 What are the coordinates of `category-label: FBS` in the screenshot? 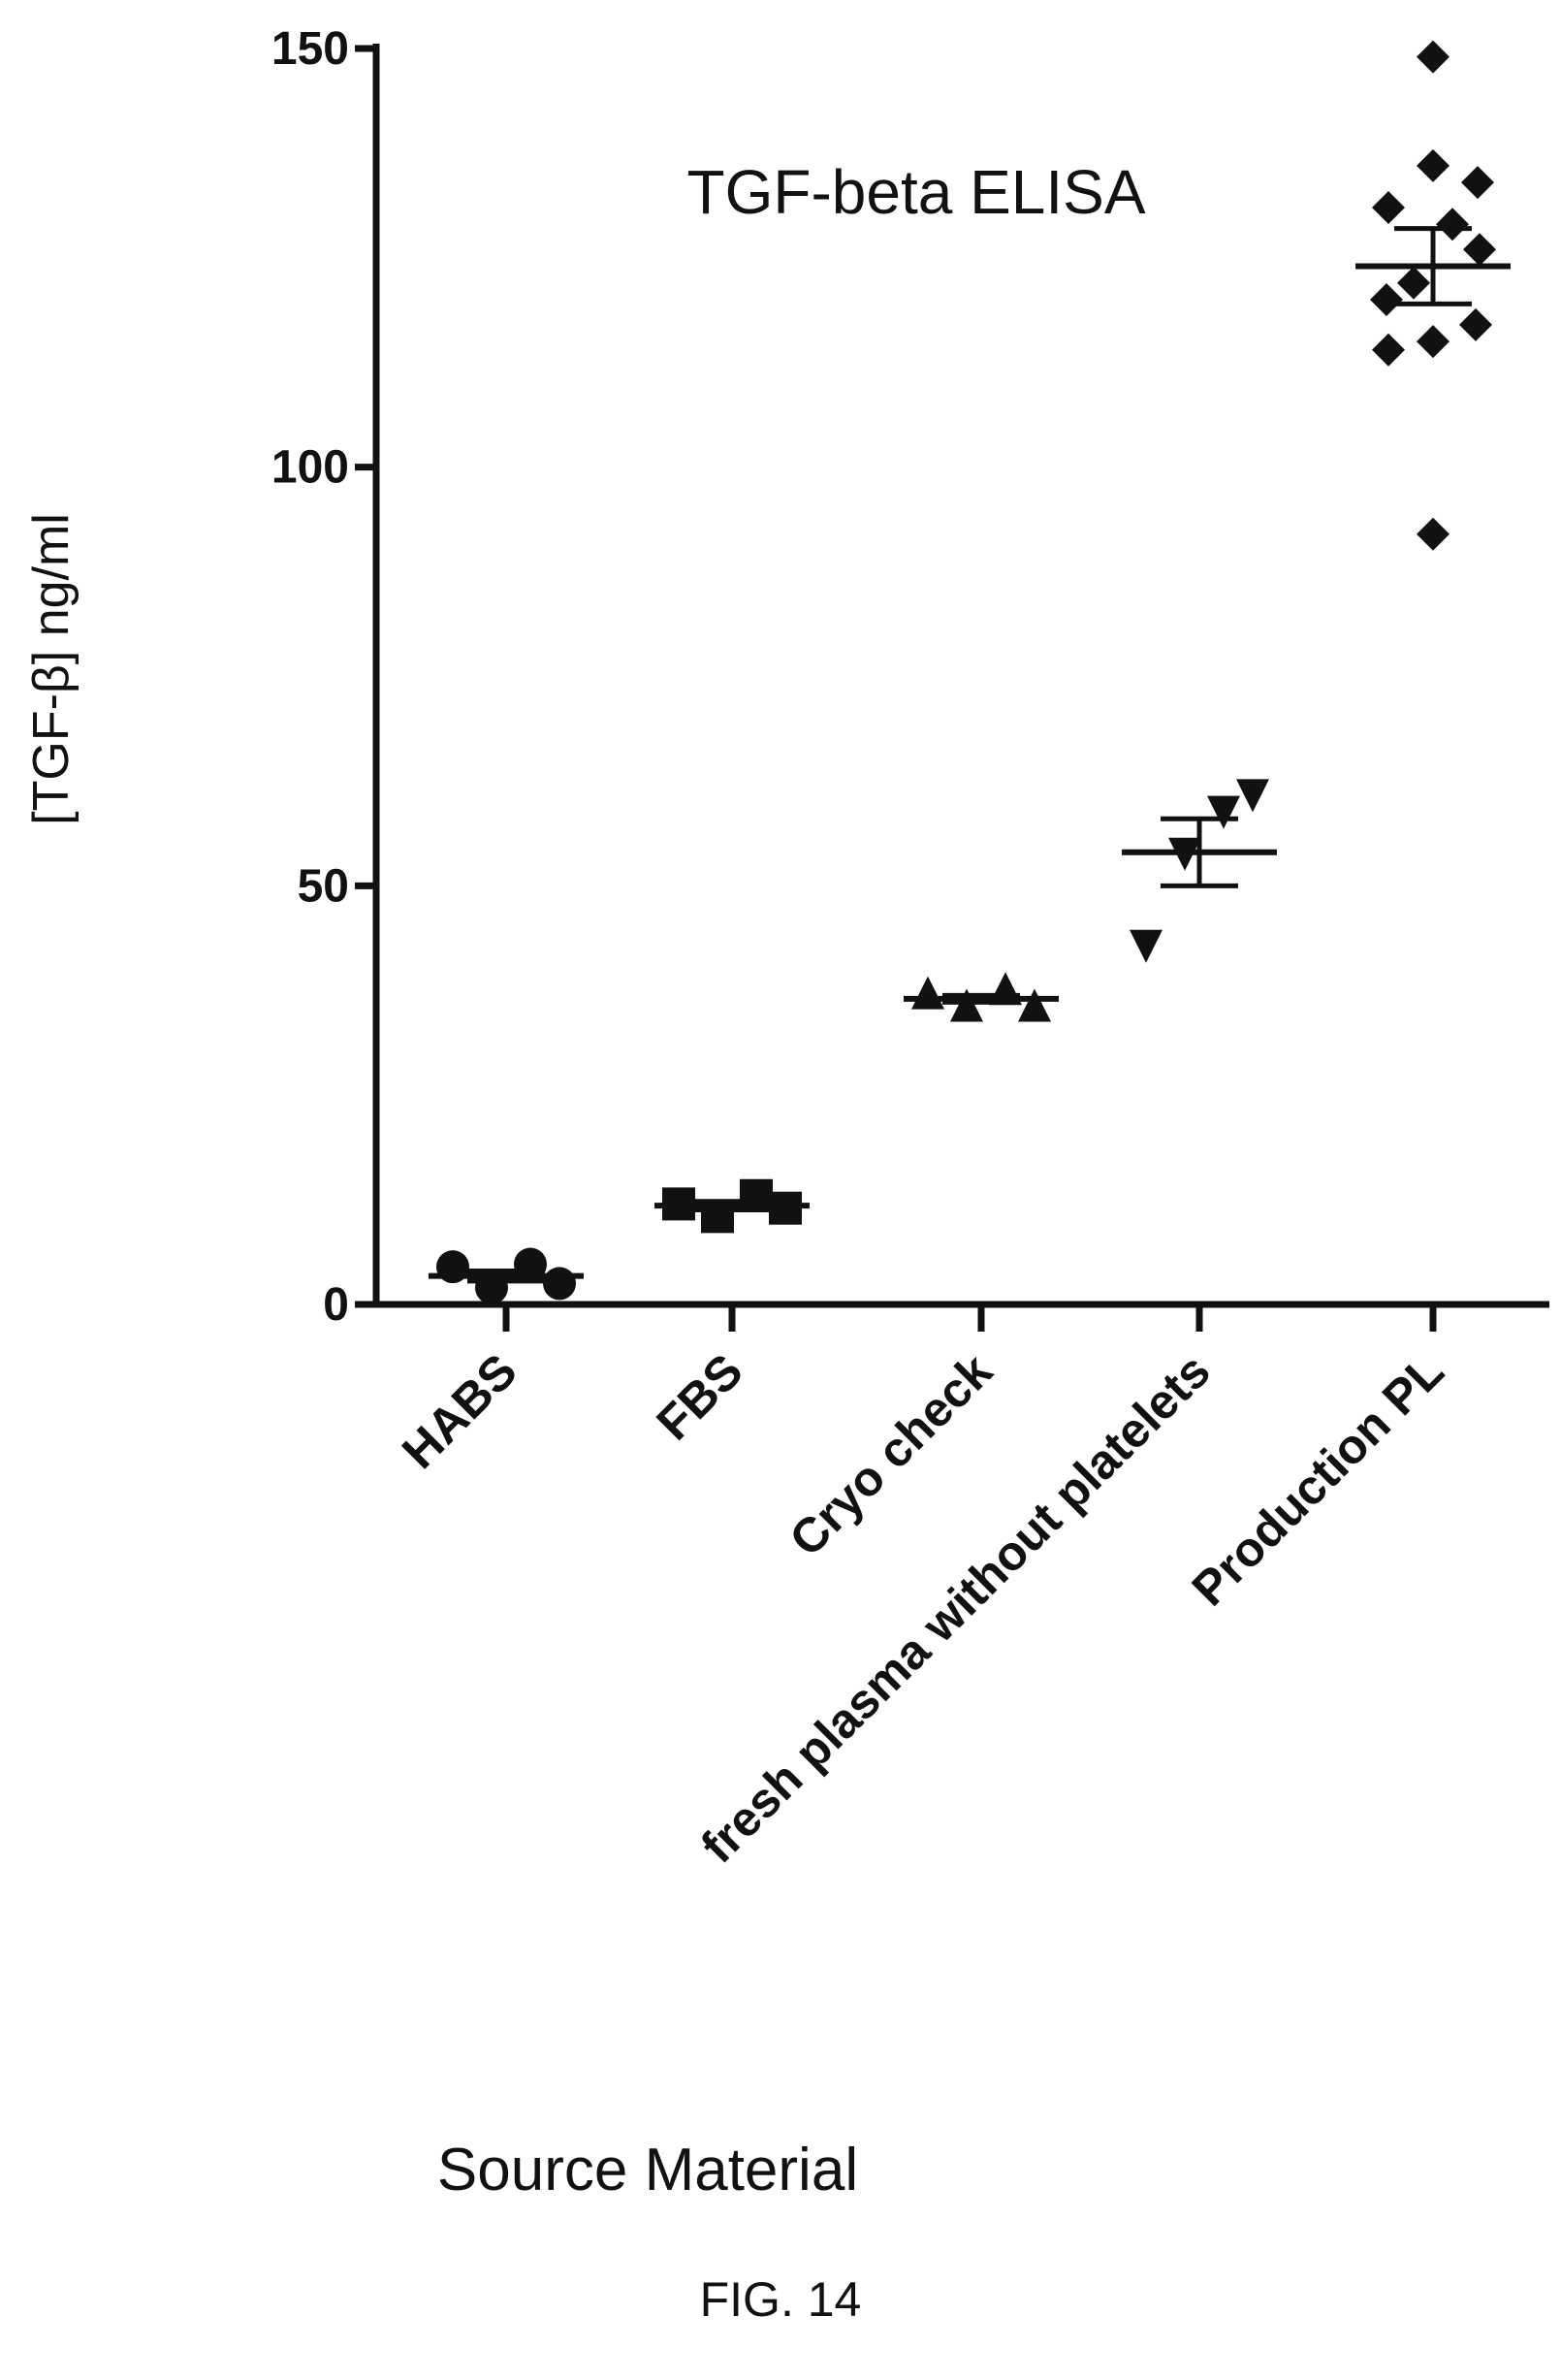 It's located at (699, 1396).